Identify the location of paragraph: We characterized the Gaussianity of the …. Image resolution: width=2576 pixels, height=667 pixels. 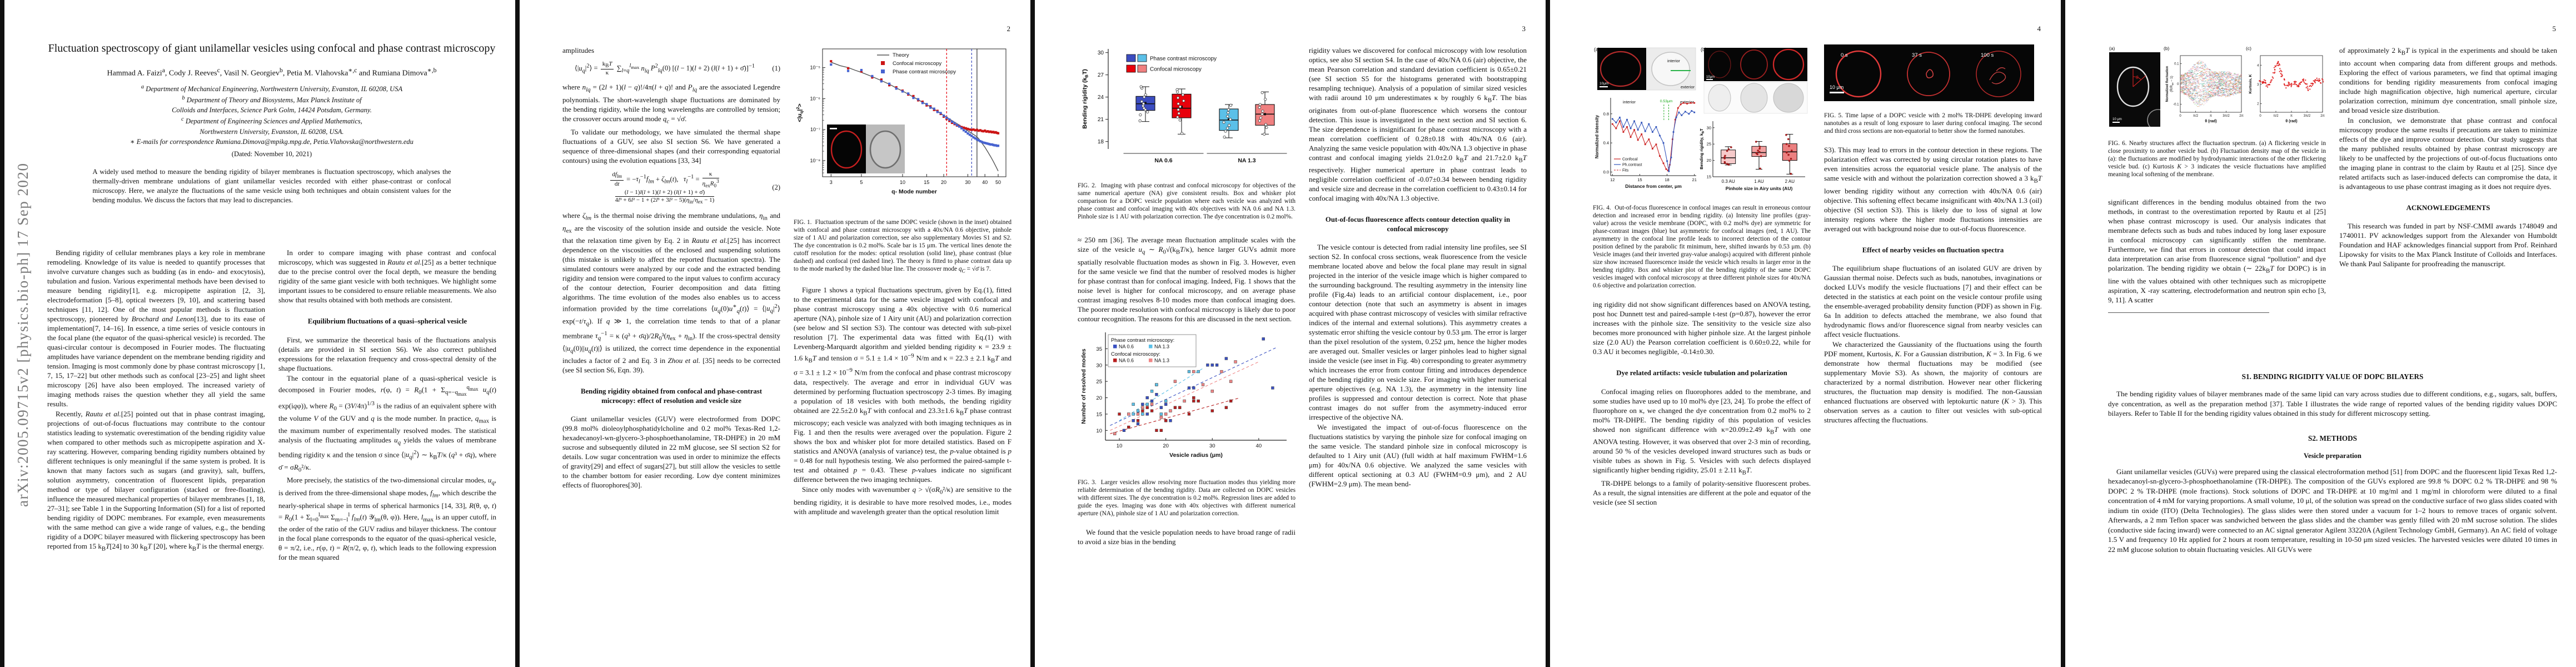
(1933, 382).